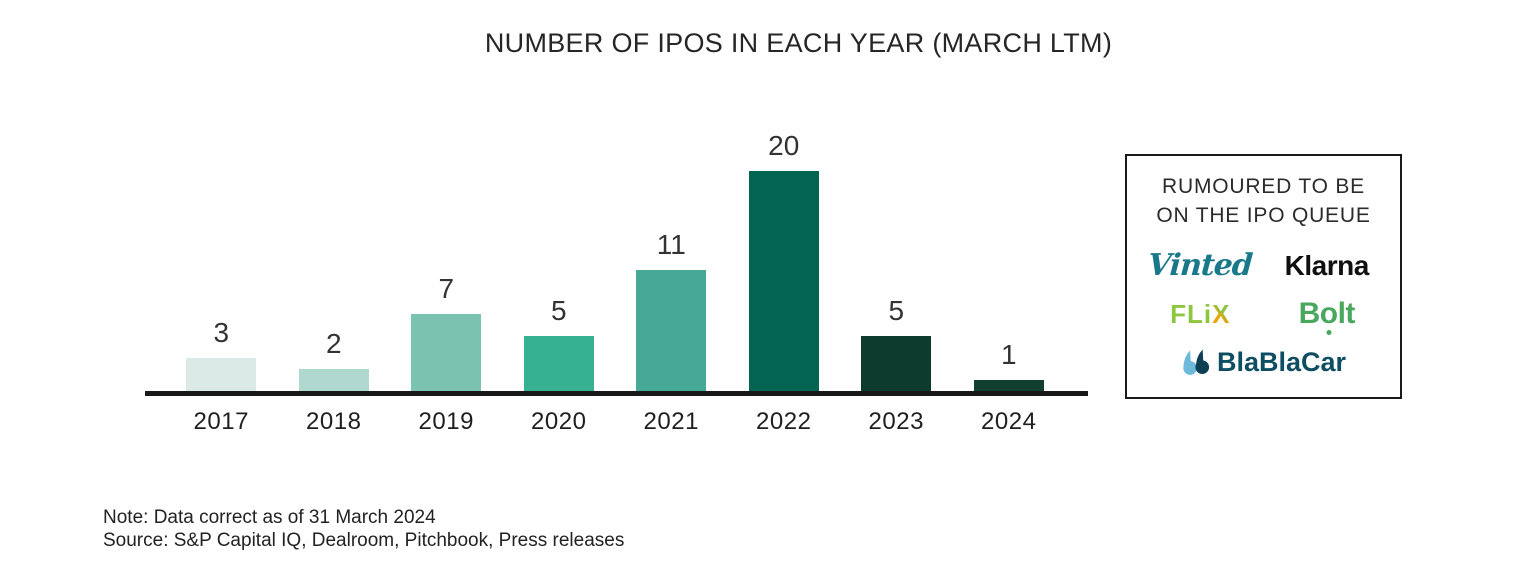 This screenshot has width=1530, height=578. Describe the element at coordinates (783, 281) in the screenshot. I see `bar-2022` at that location.